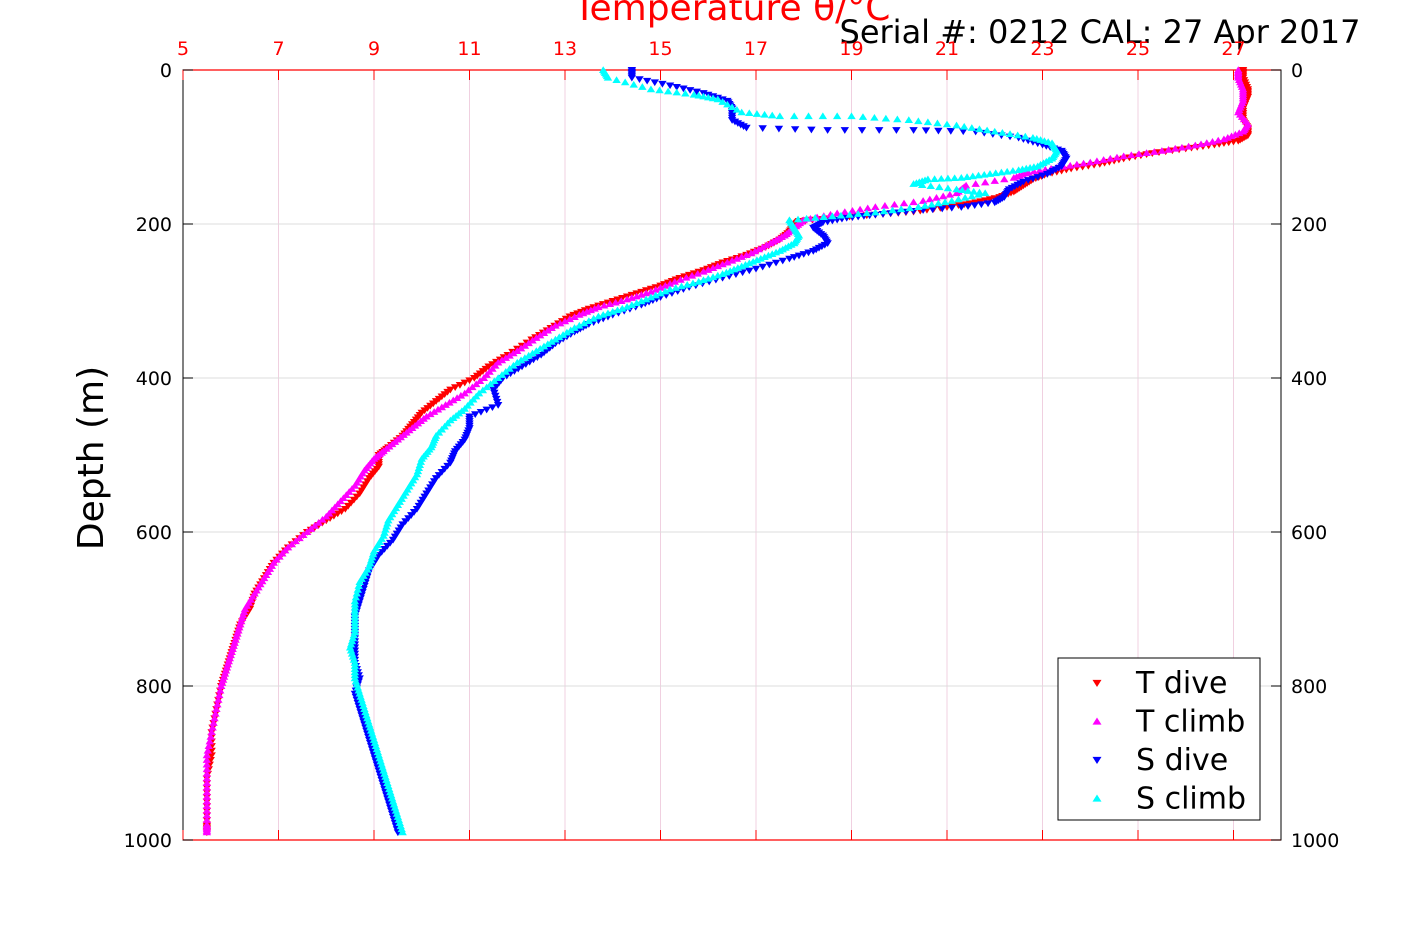 This screenshot has width=1417, height=945. I want to click on x-tick-label: 5, so click(183, 49).